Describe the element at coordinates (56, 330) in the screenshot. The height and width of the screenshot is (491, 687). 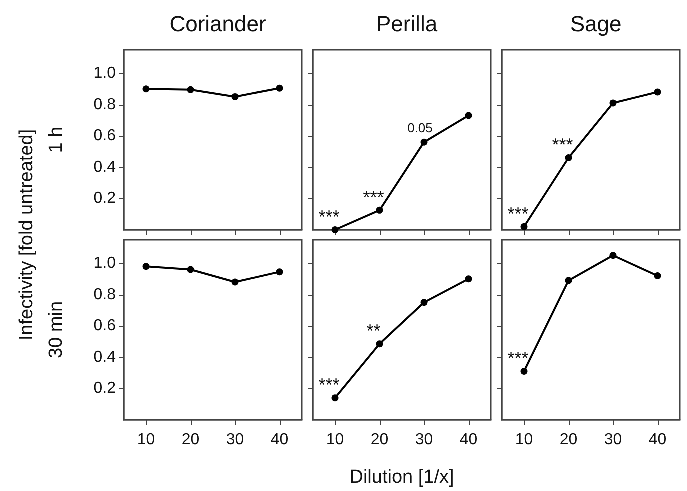
I see `y-axis-title: 30 min` at that location.